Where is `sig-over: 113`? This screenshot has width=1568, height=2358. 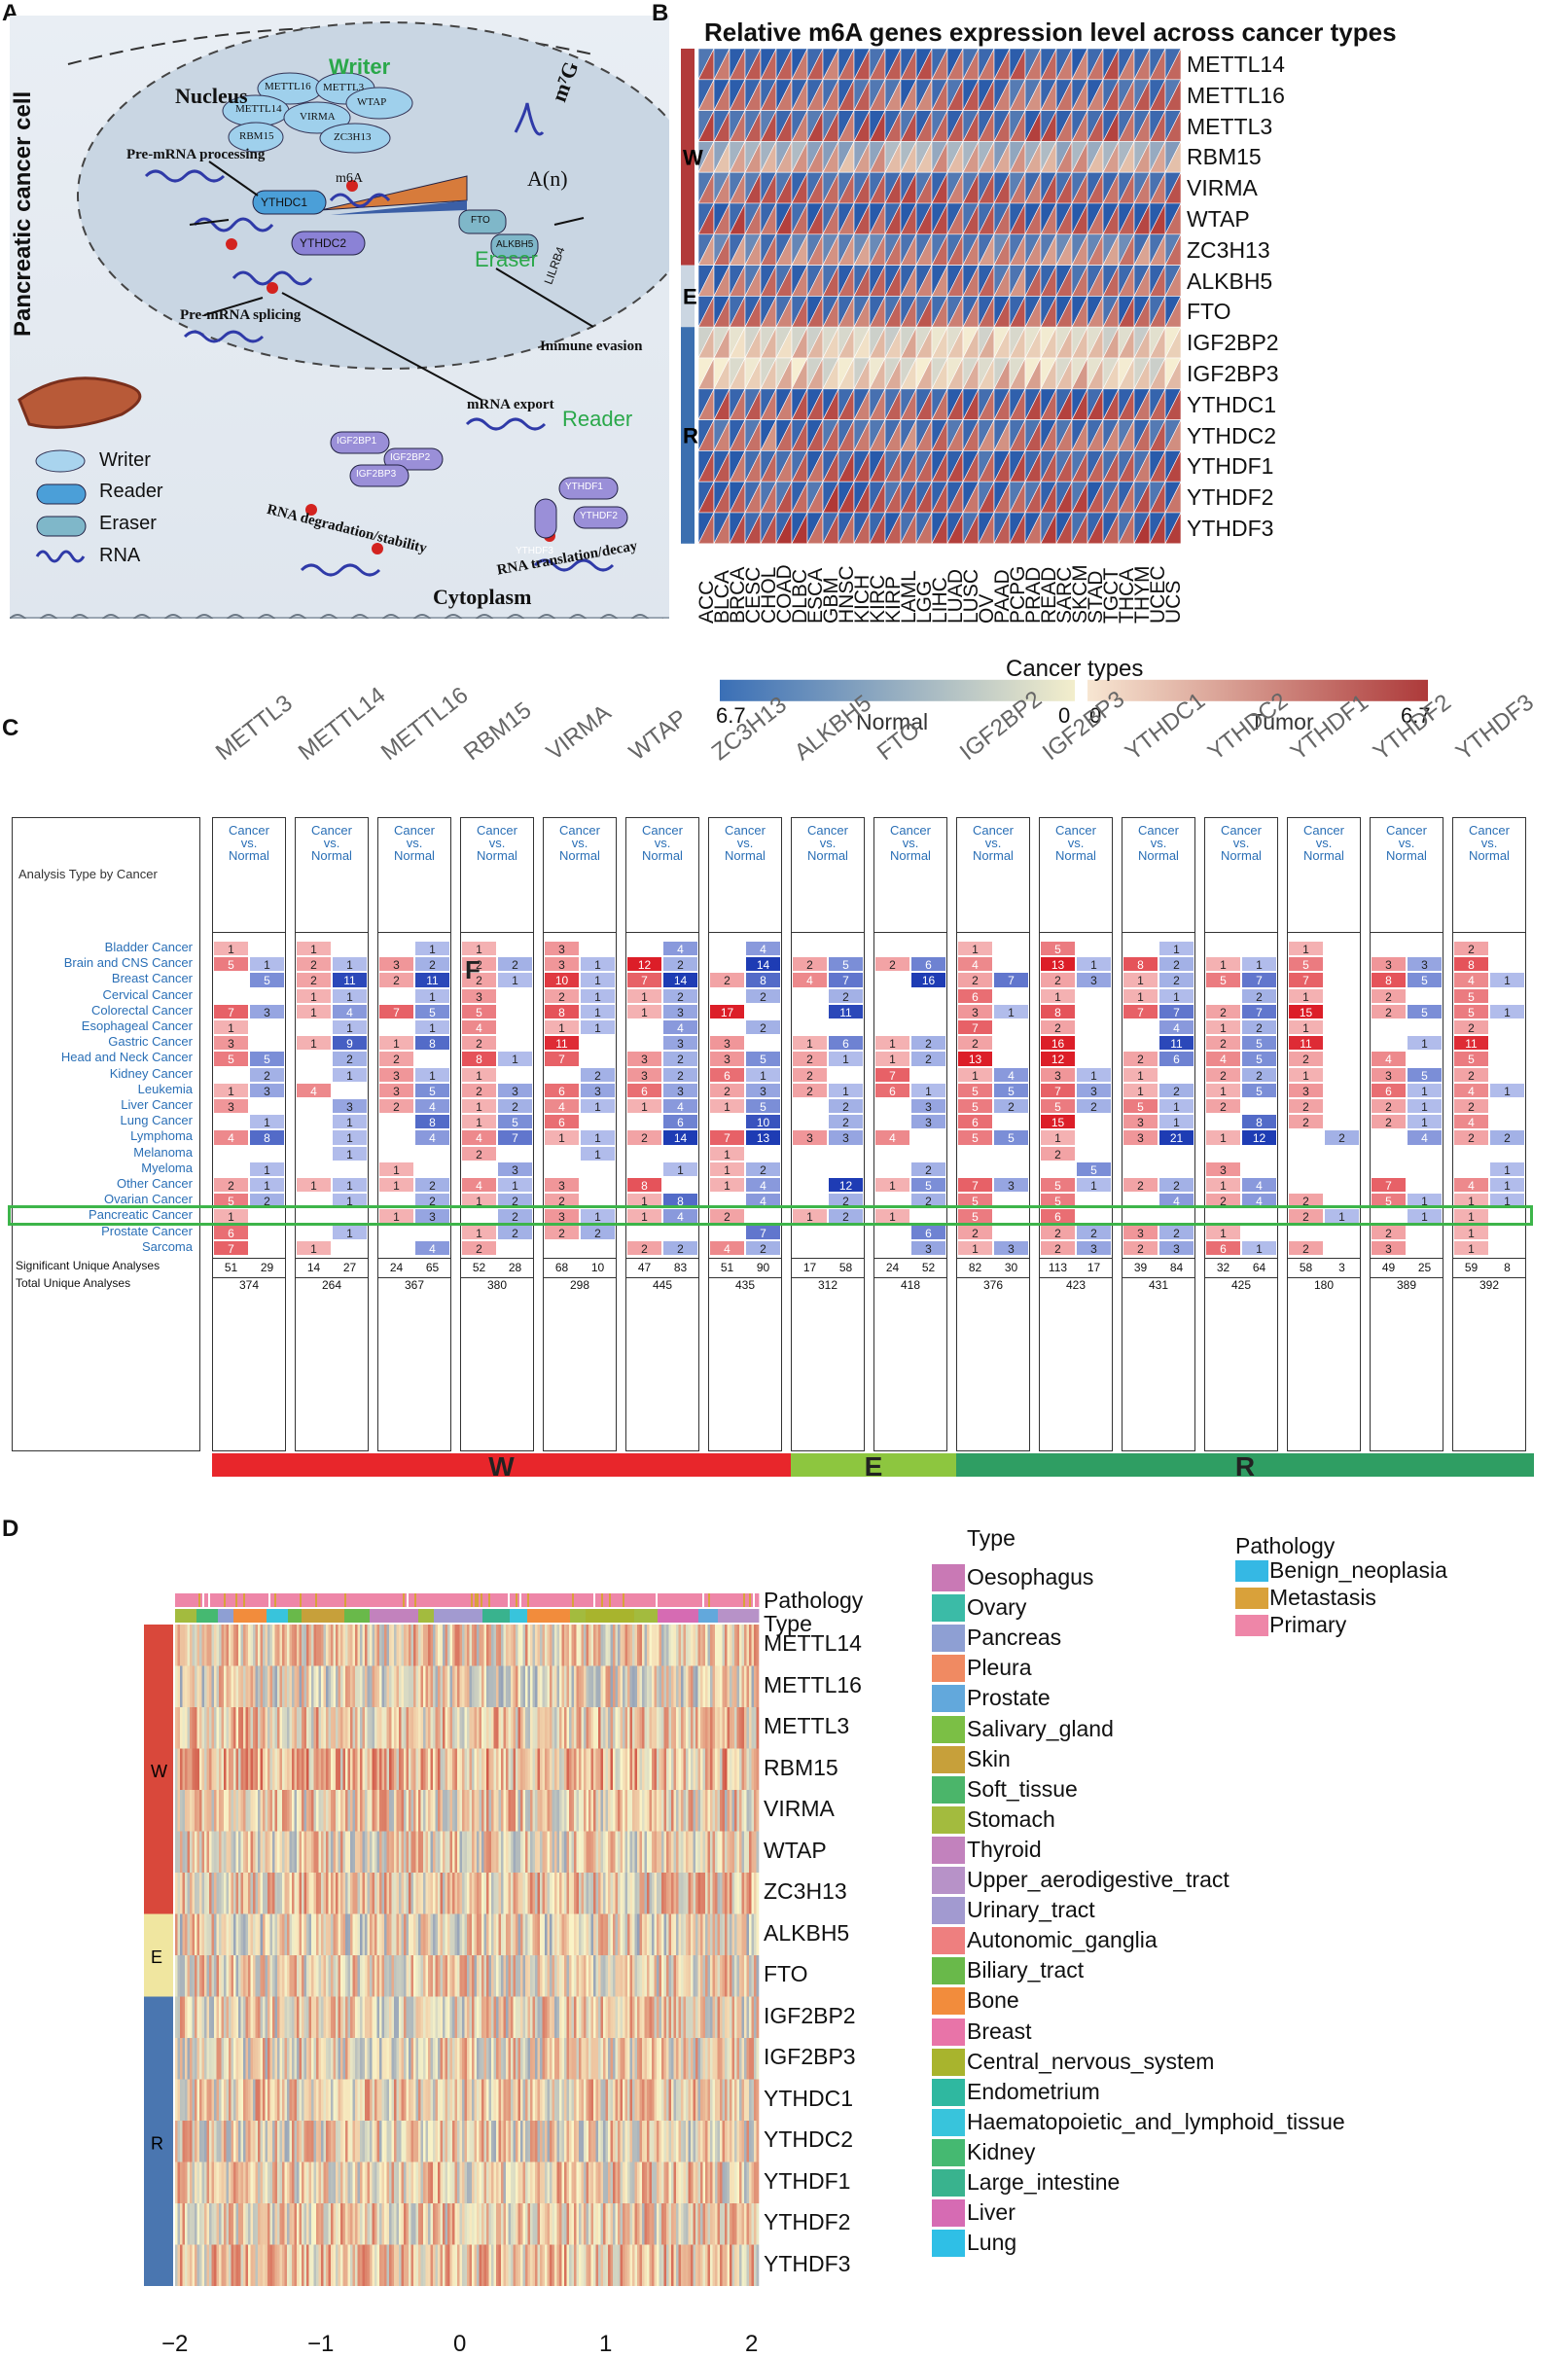
sig-over: 113 is located at coordinates (1058, 1268).